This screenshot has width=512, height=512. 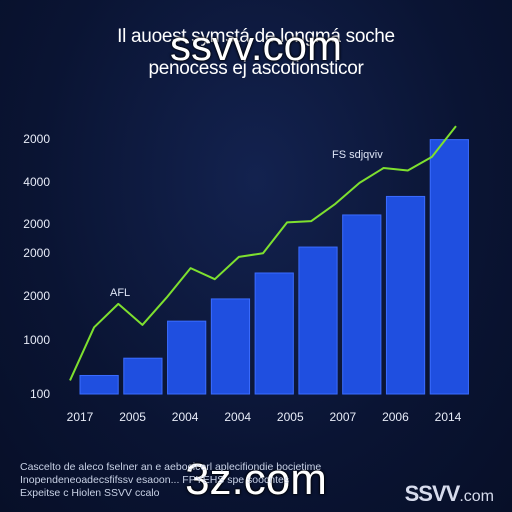 What do you see at coordinates (343, 417) in the screenshot?
I see `x-tick-label: 2007` at bounding box center [343, 417].